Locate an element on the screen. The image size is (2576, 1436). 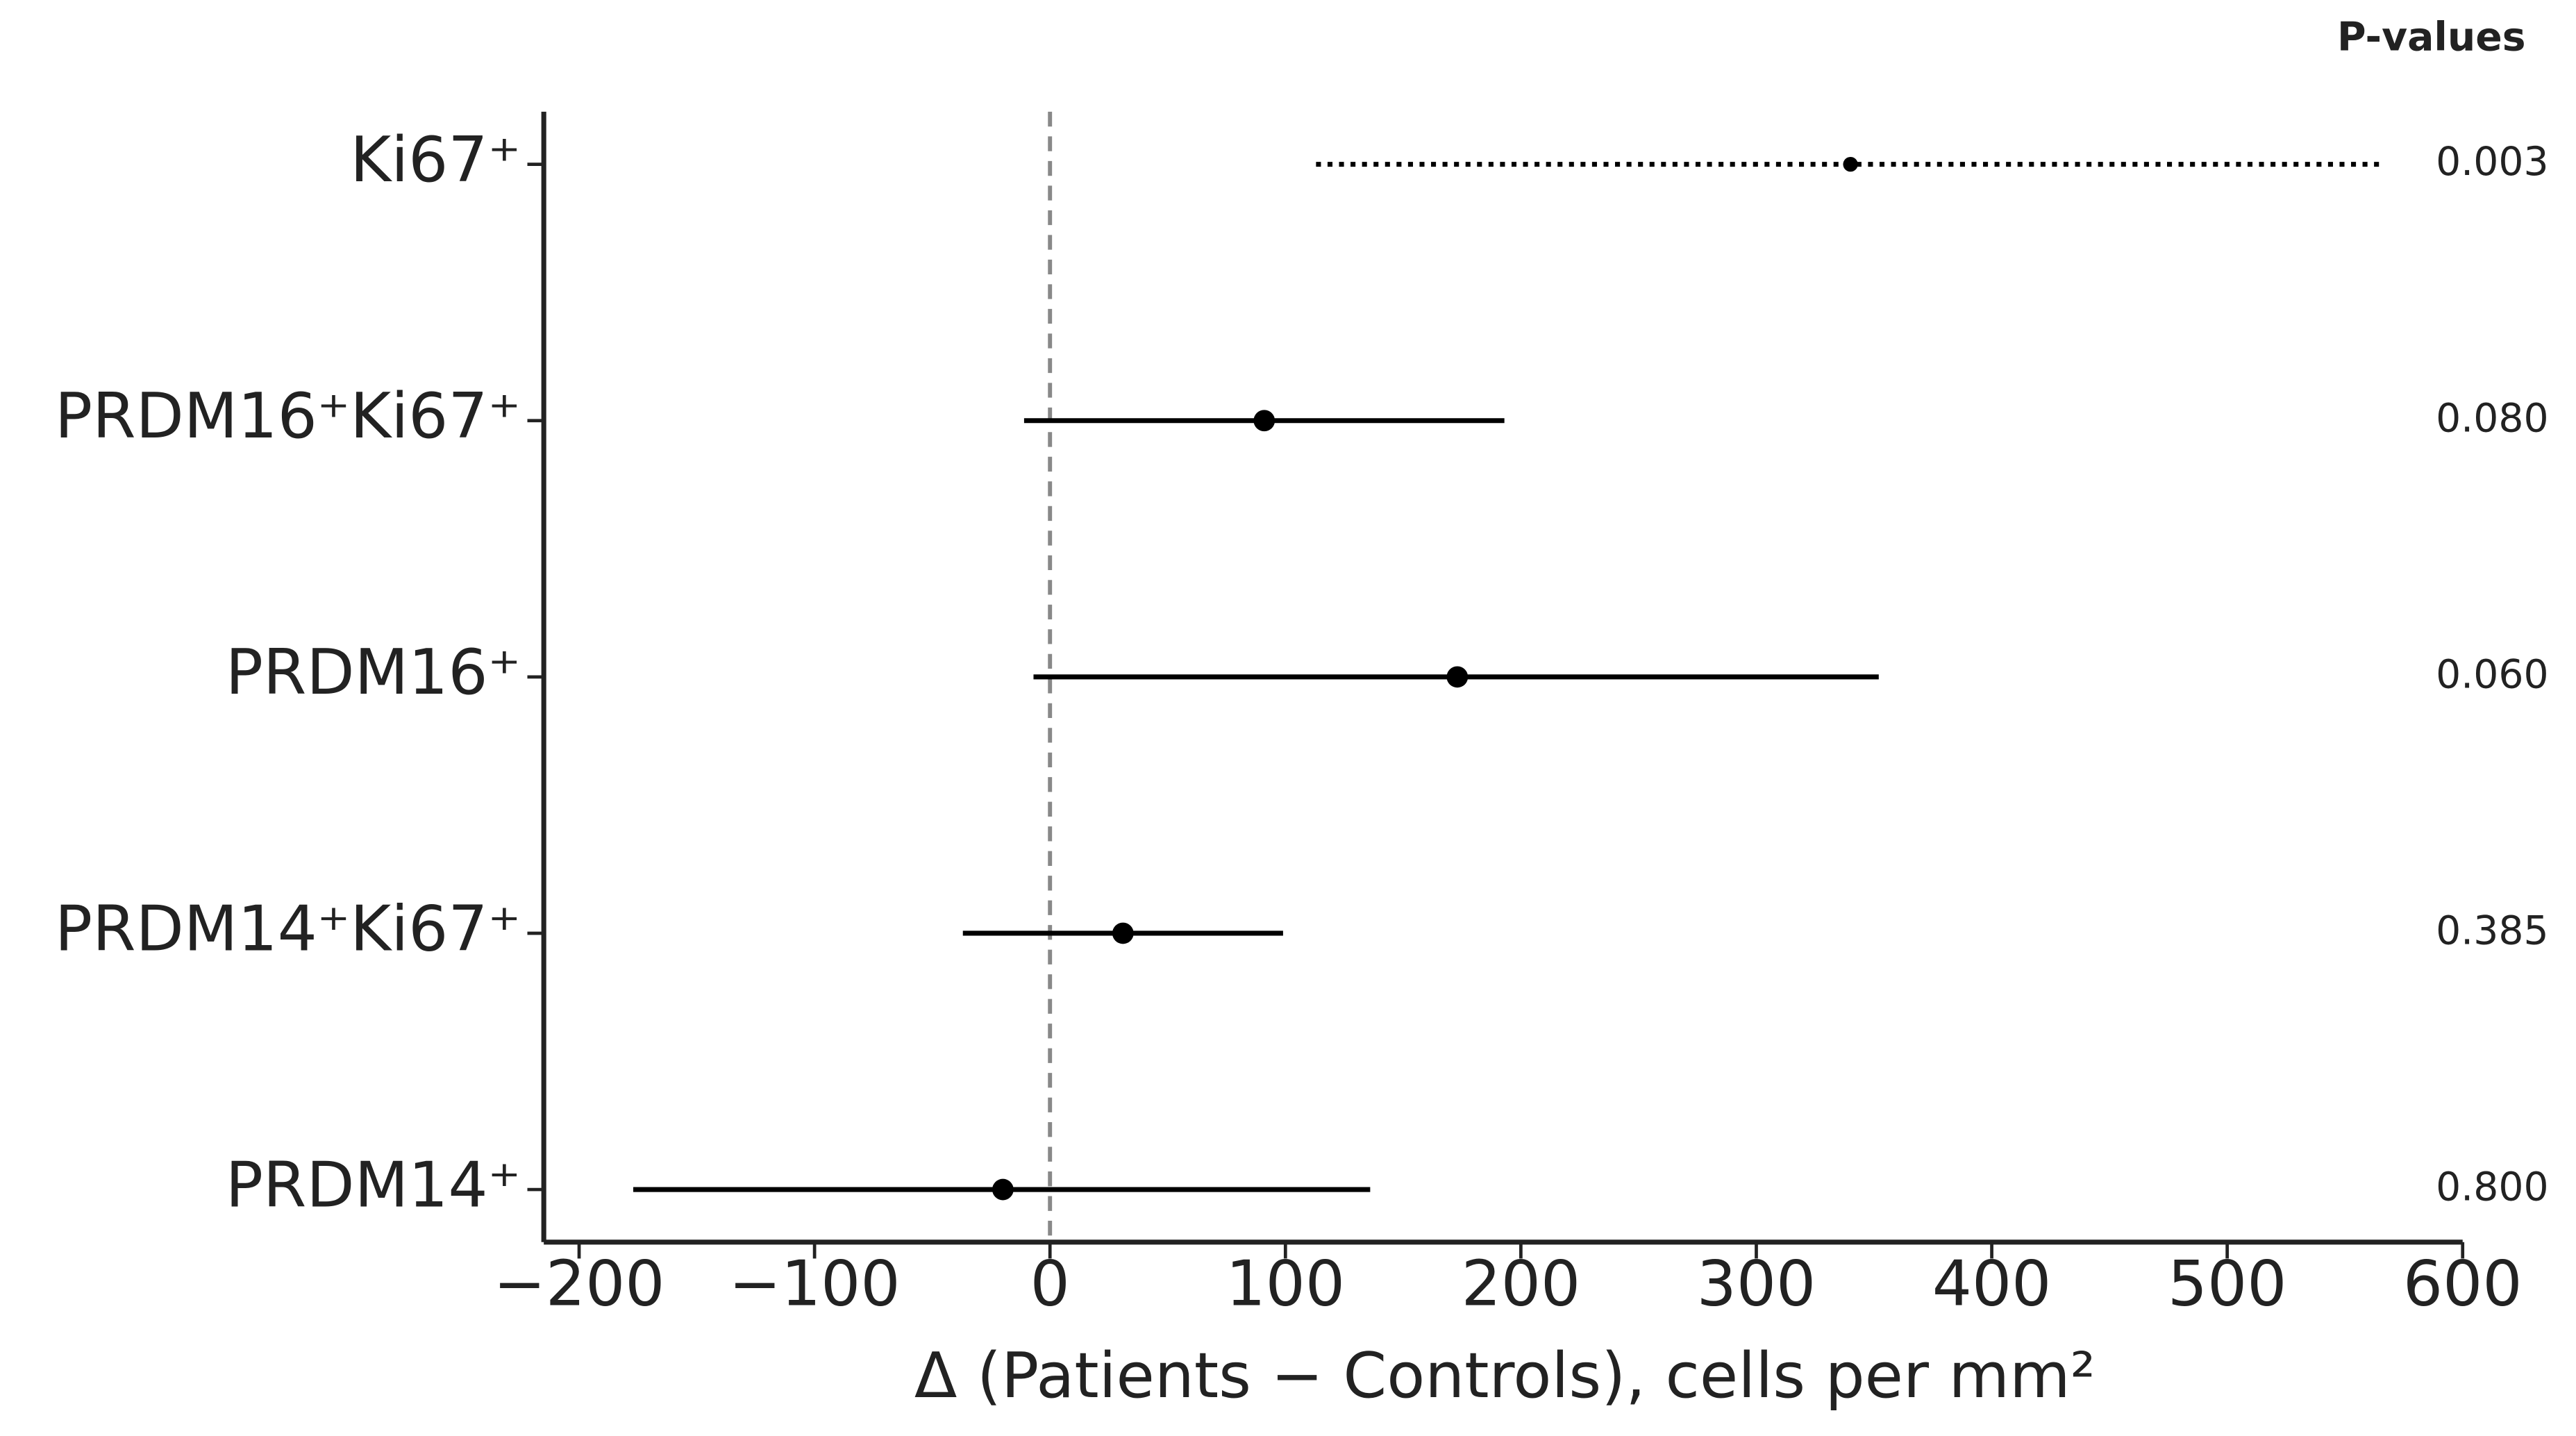
x-tick-label: 300 is located at coordinates (1756, 1284).